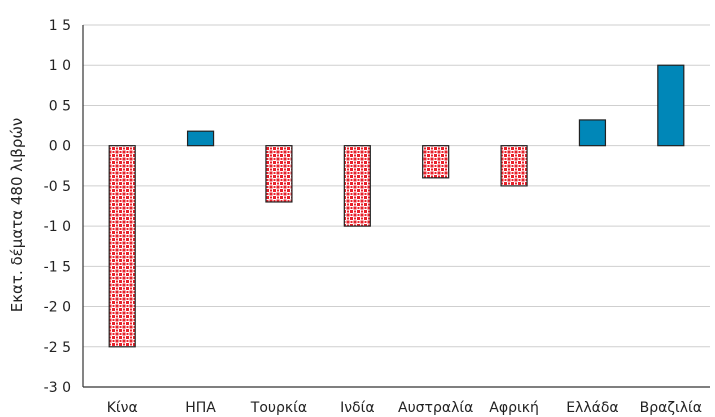 The width and height of the screenshot is (715, 417). I want to click on x-tick-label: Βραζιλία, so click(671, 408).